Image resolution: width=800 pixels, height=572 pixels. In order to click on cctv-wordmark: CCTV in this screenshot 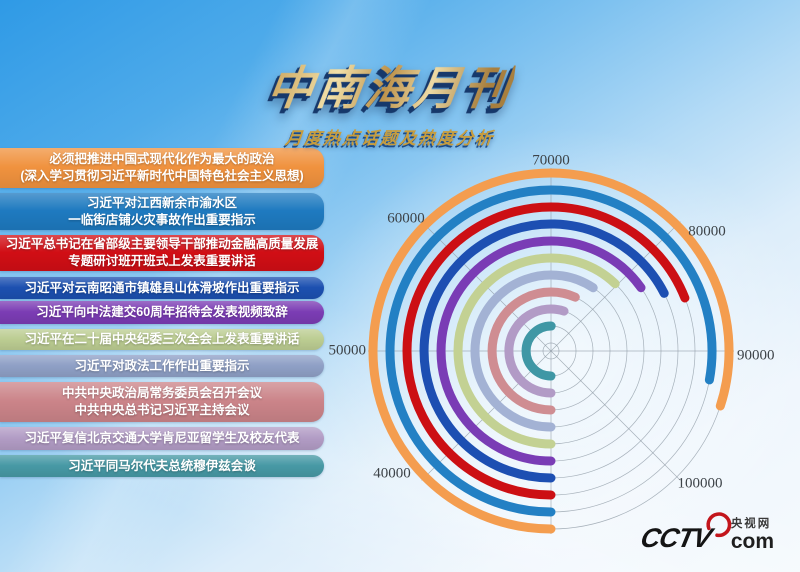, I will do `click(676, 538)`.